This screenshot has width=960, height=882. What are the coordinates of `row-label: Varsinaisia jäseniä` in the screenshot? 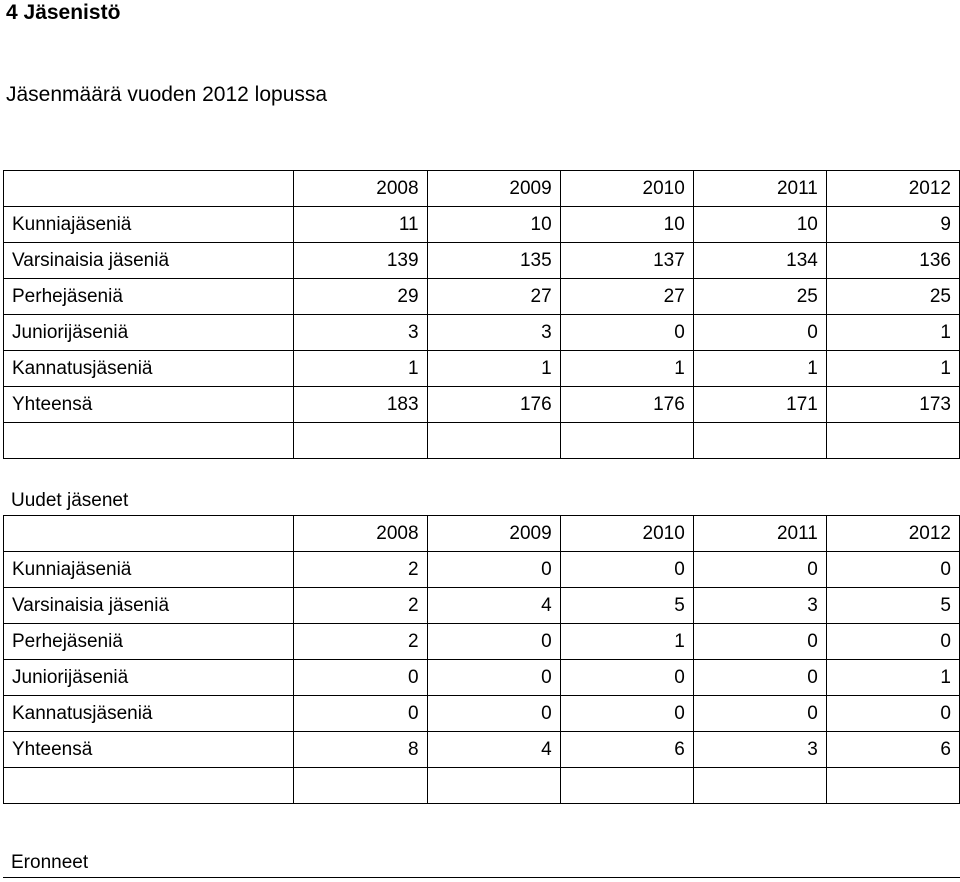 It's located at (148, 260).